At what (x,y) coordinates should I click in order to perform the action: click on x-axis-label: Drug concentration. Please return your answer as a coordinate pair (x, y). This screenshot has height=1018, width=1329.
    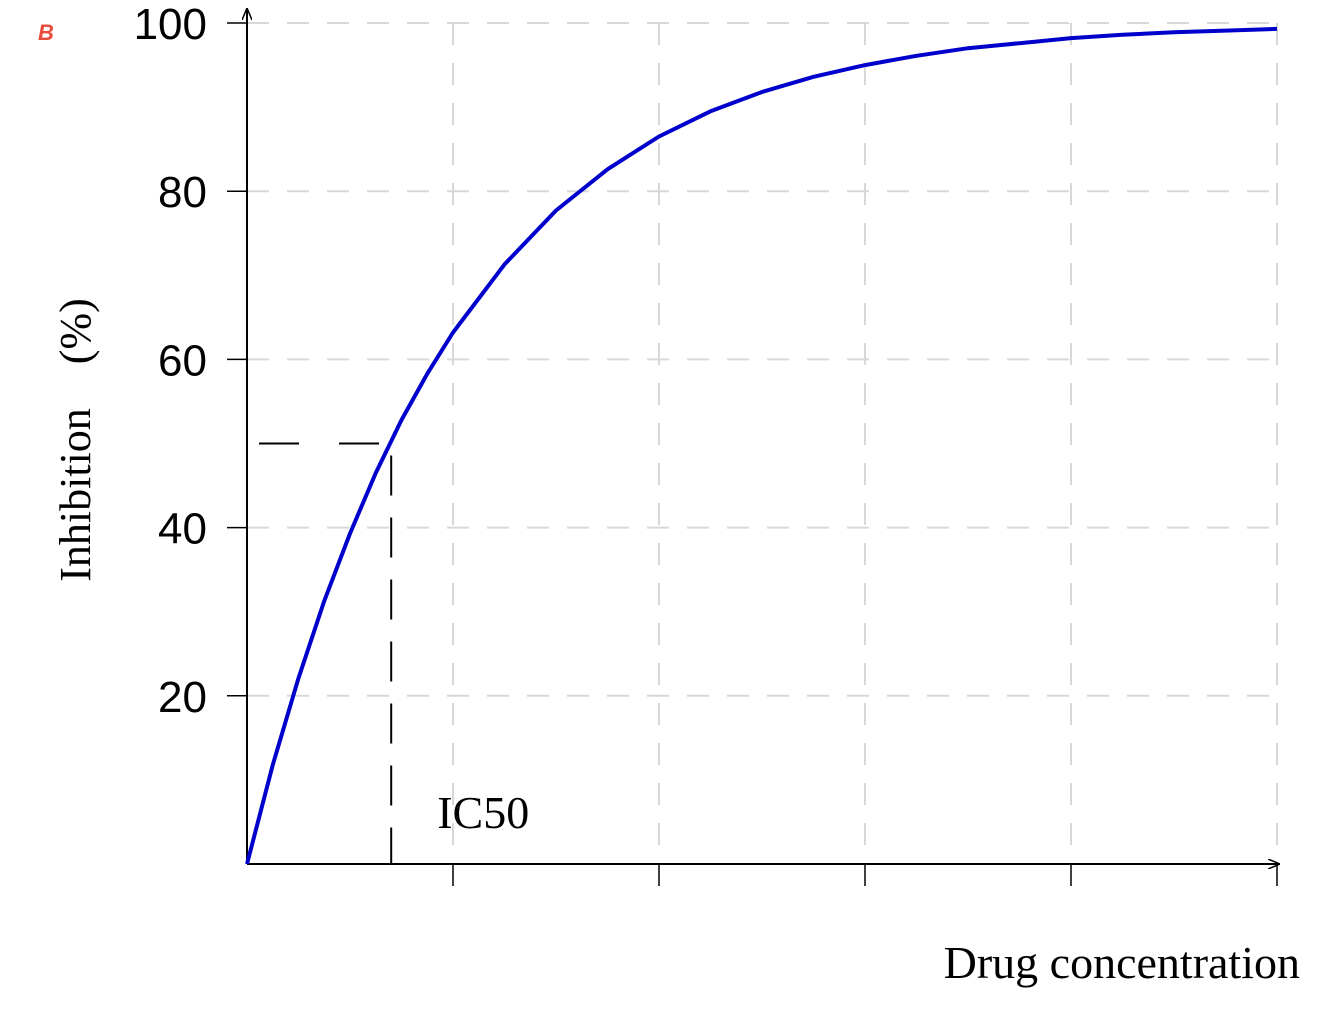
    Looking at the image, I should click on (1122, 962).